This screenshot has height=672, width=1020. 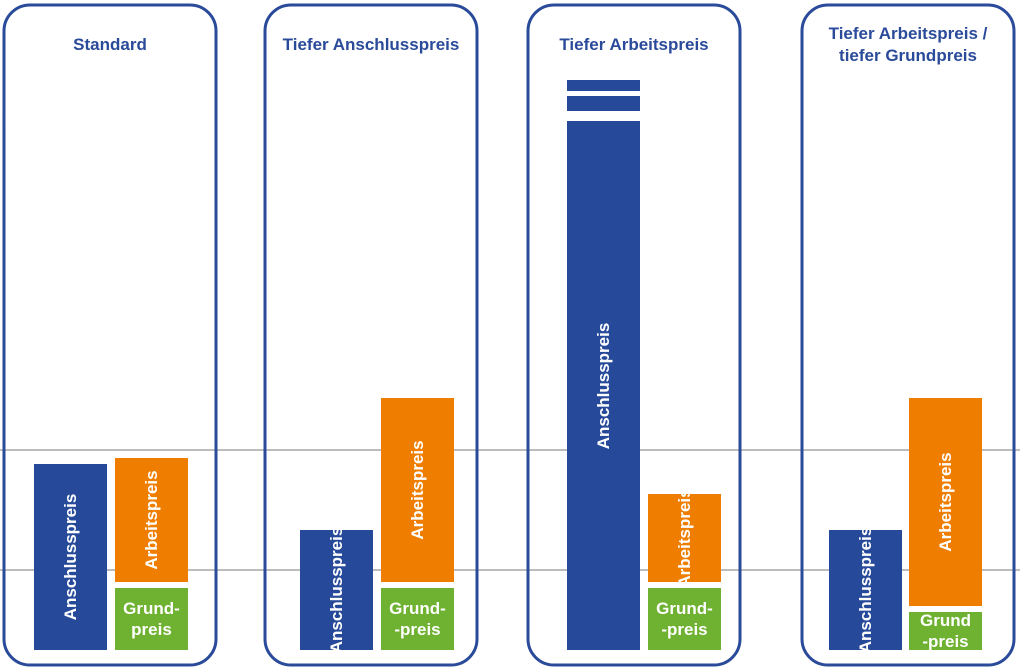 What do you see at coordinates (908, 55) in the screenshot?
I see `panel-title: tiefer Grundpreis` at bounding box center [908, 55].